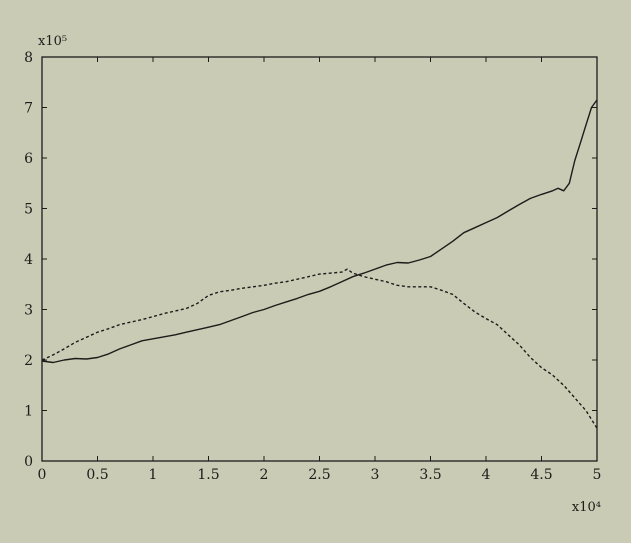  Describe the element at coordinates (264, 475) in the screenshot. I see `x-tick-label: 2` at that location.